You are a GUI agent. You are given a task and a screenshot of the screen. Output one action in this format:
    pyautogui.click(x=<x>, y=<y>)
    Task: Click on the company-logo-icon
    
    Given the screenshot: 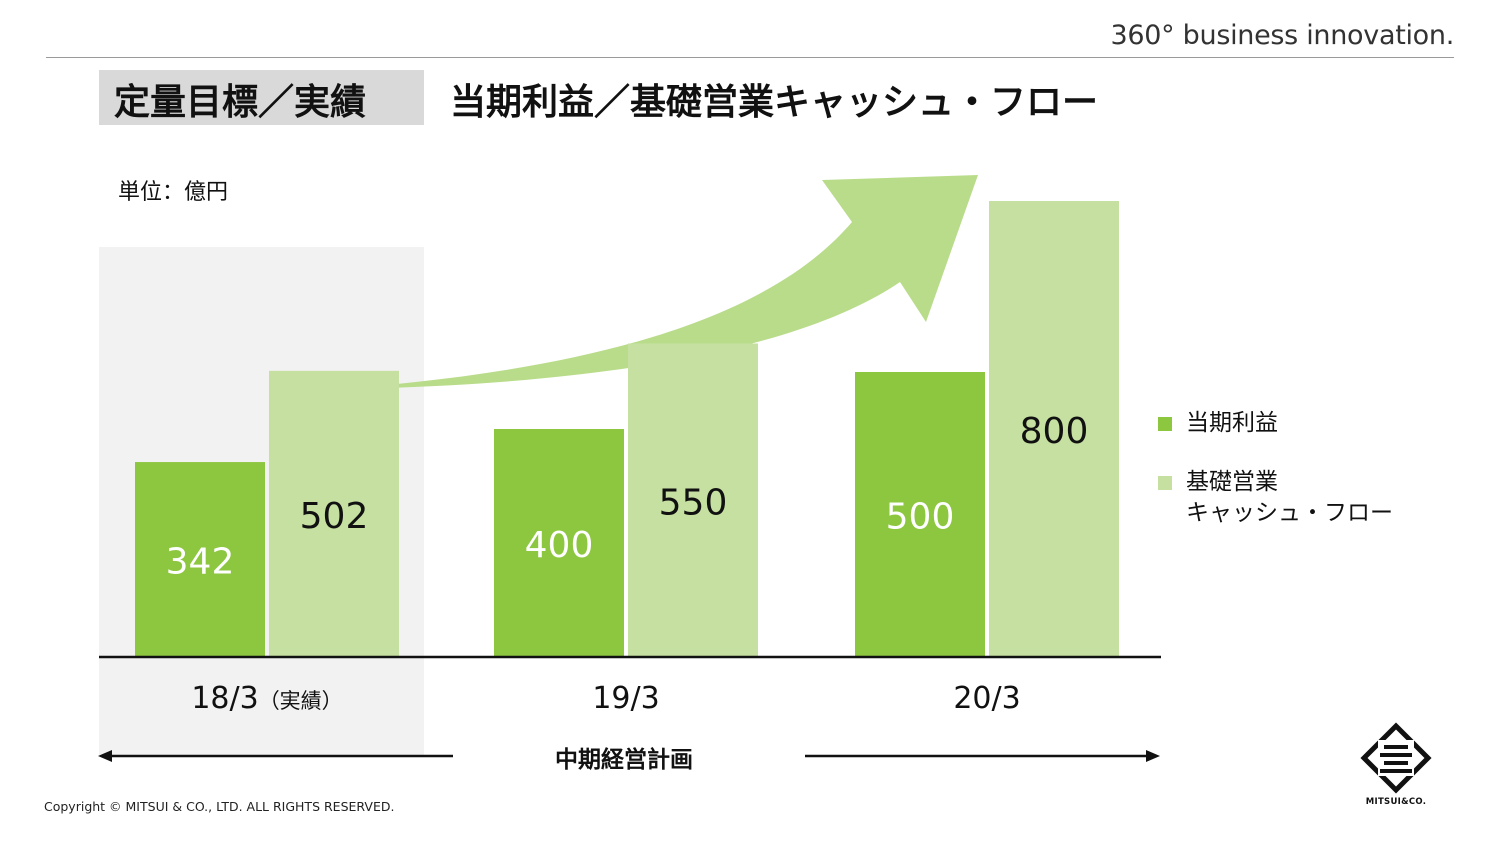 What is the action you would take?
    pyautogui.click(x=1396, y=758)
    